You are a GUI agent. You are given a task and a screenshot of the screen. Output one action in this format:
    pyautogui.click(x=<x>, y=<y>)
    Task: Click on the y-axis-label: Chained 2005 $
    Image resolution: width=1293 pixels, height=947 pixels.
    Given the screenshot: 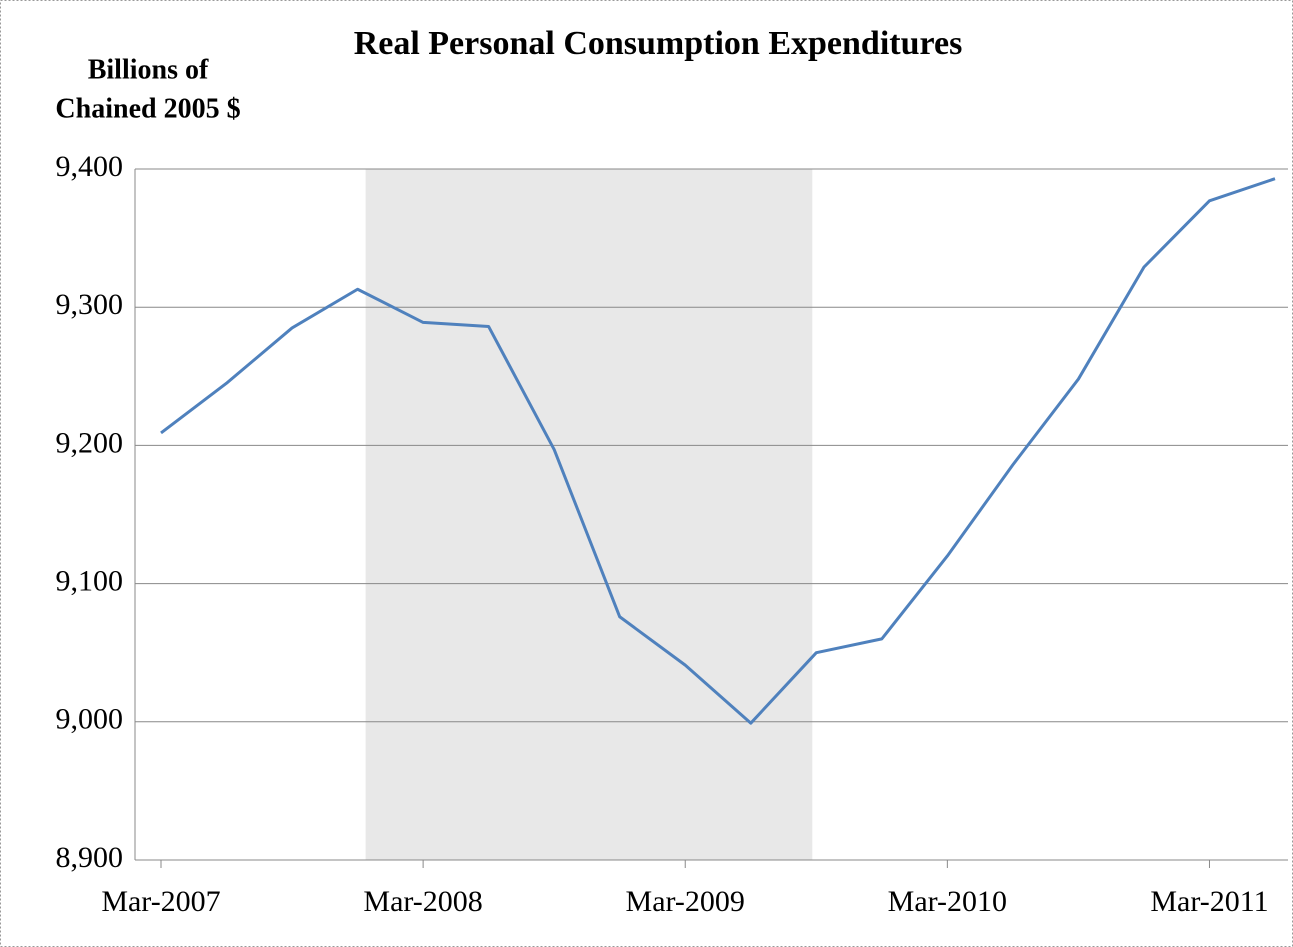 What is the action you would take?
    pyautogui.click(x=147, y=108)
    